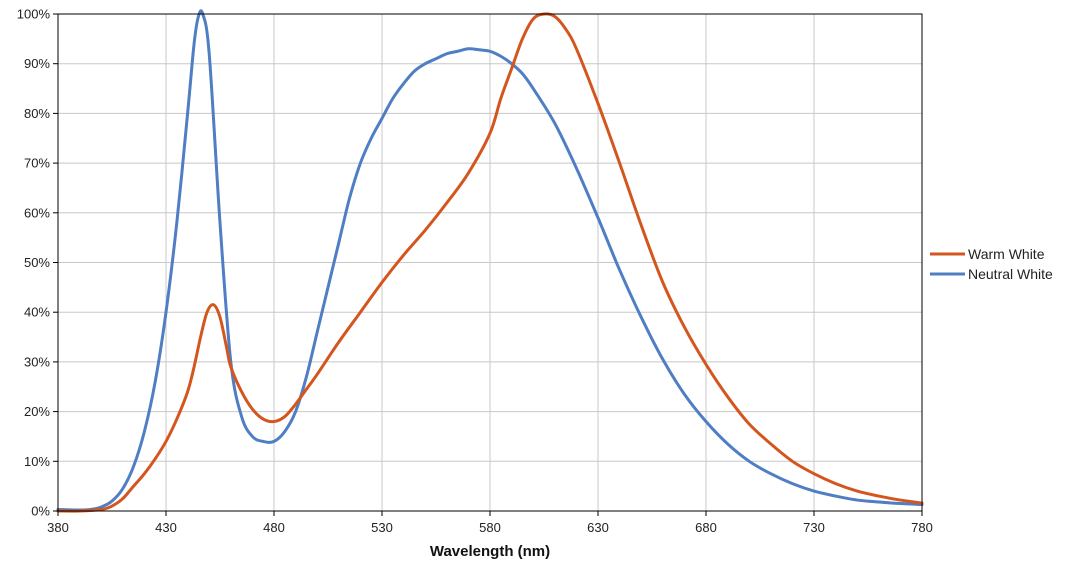 The height and width of the screenshot is (569, 1076). What do you see at coordinates (490, 527) in the screenshot?
I see `x-tick-label: 580` at bounding box center [490, 527].